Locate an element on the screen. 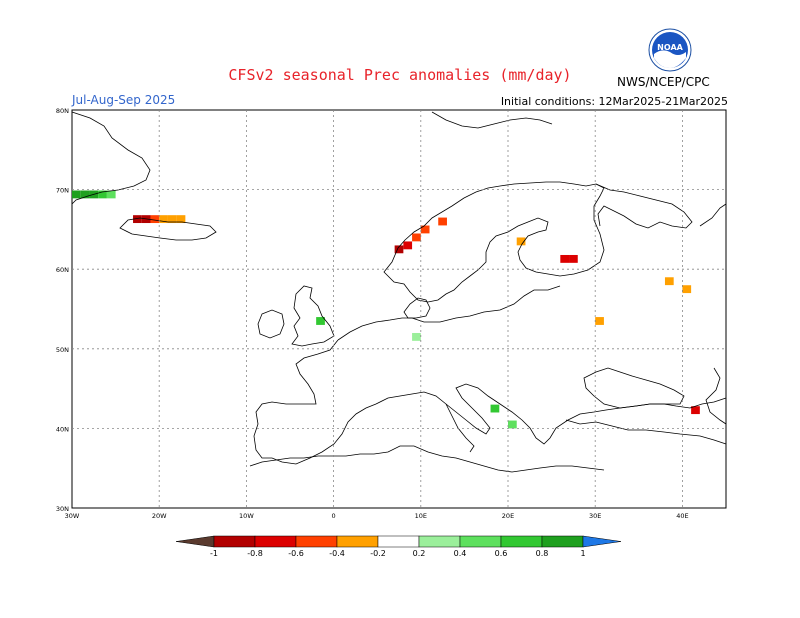 The width and height of the screenshot is (800, 618). noaa-logo-text: NOAA is located at coordinates (670, 47).